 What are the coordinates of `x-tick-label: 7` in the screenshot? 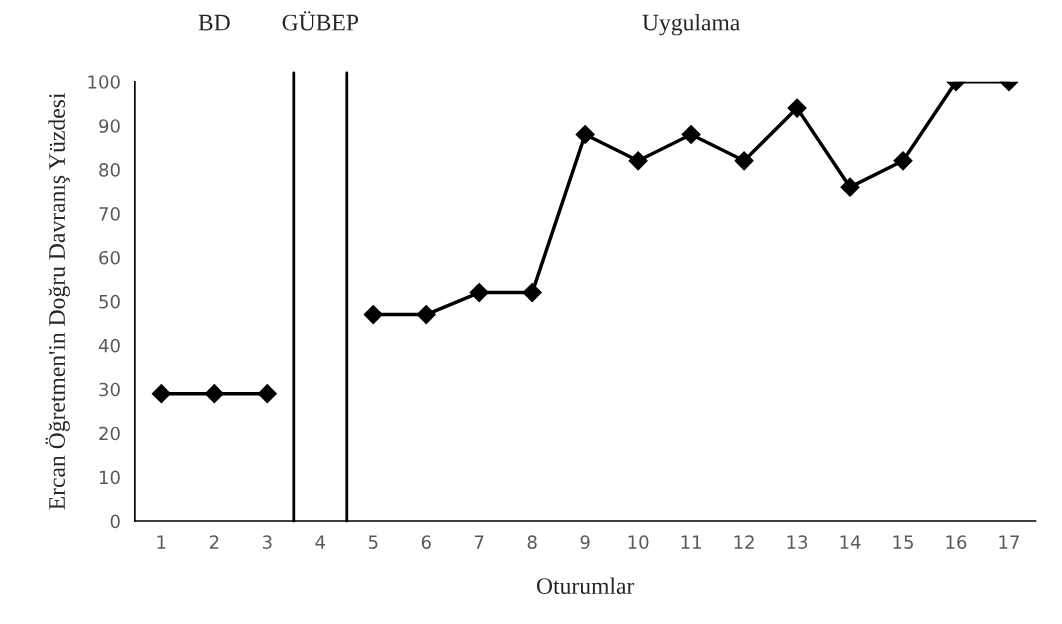 It's located at (479, 542).